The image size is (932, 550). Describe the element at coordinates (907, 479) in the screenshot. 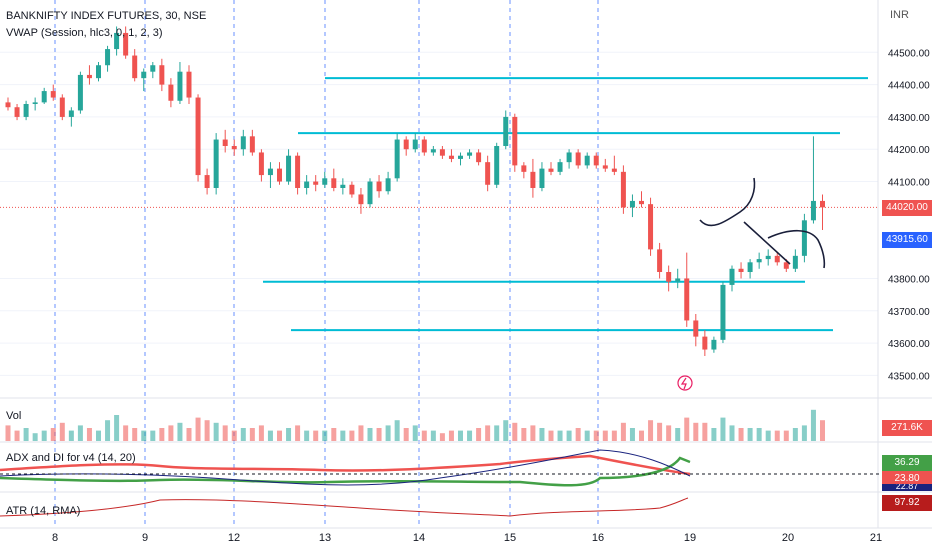

I see `adx-value-bottom-tag: 23.80` at that location.